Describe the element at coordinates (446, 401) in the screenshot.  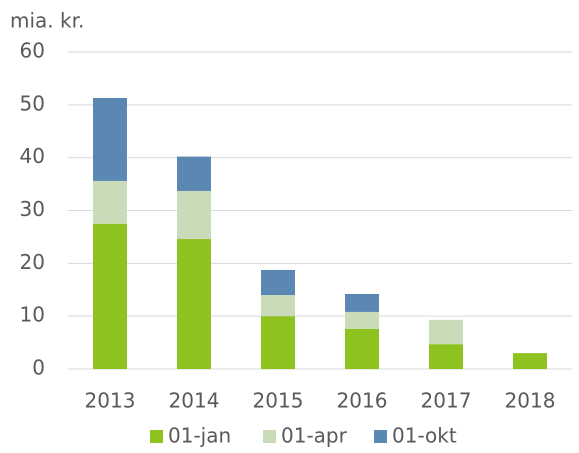
I see `x-tick-label: 2017` at that location.